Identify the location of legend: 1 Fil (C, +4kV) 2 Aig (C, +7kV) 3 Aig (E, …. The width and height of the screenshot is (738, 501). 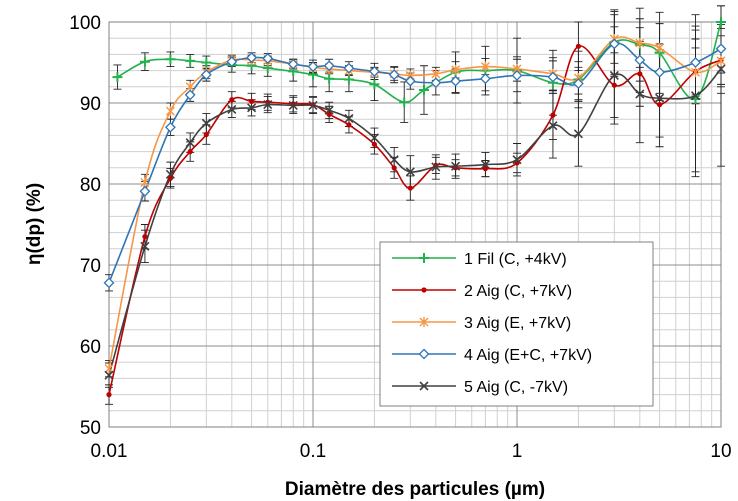
(516, 324).